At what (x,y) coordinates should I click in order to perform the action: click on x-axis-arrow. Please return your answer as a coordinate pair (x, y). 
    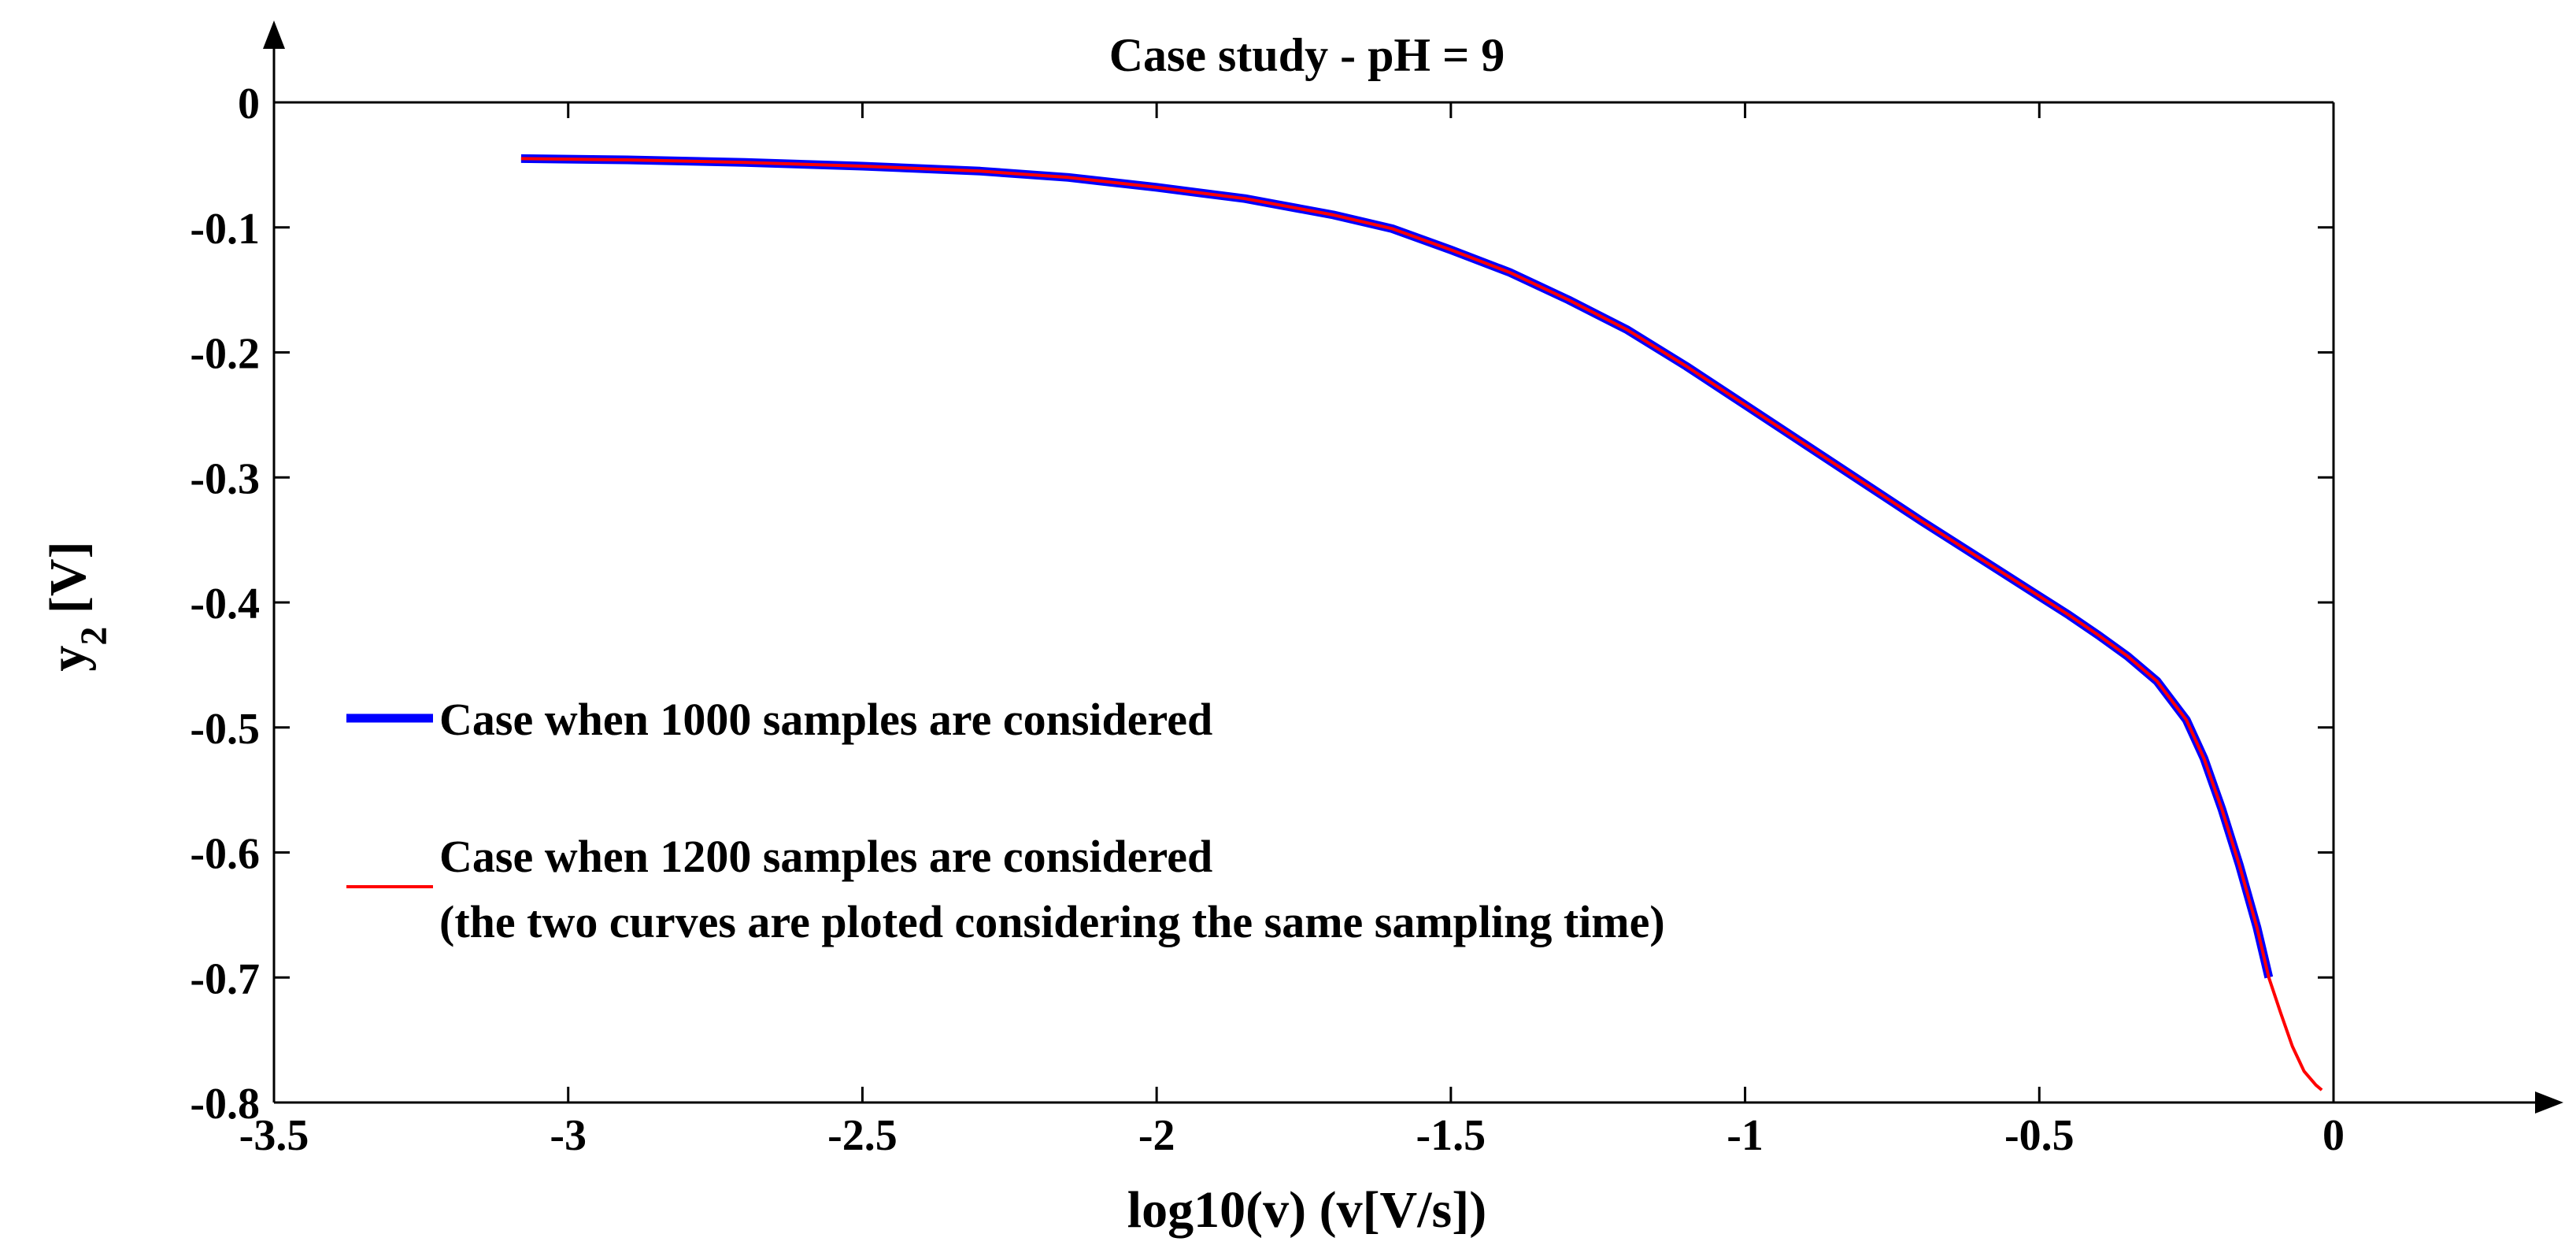
    Looking at the image, I should click on (2549, 1102).